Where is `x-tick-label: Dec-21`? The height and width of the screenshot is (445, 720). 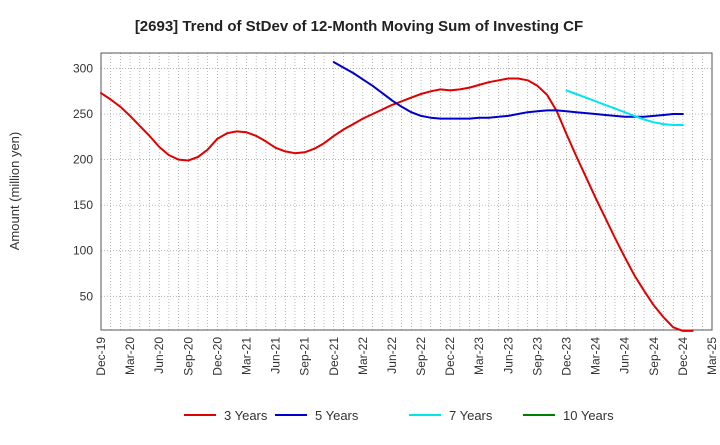
x-tick-label: Dec-21 is located at coordinates (334, 356).